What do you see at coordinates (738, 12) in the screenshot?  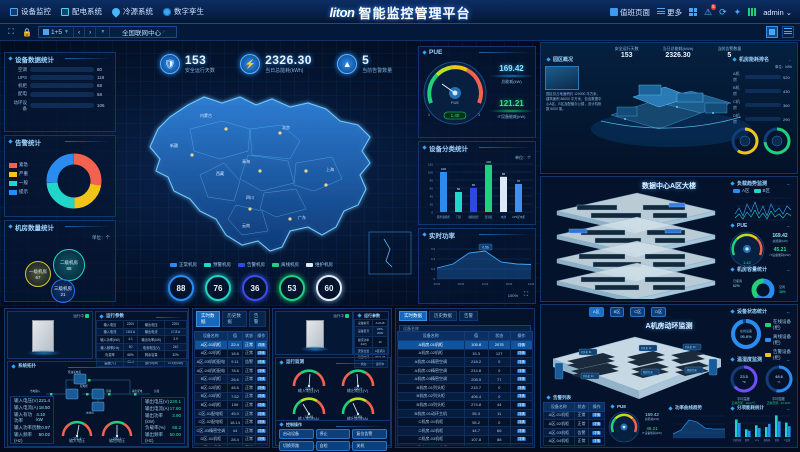 I see `gear-icon: ✦` at bounding box center [738, 12].